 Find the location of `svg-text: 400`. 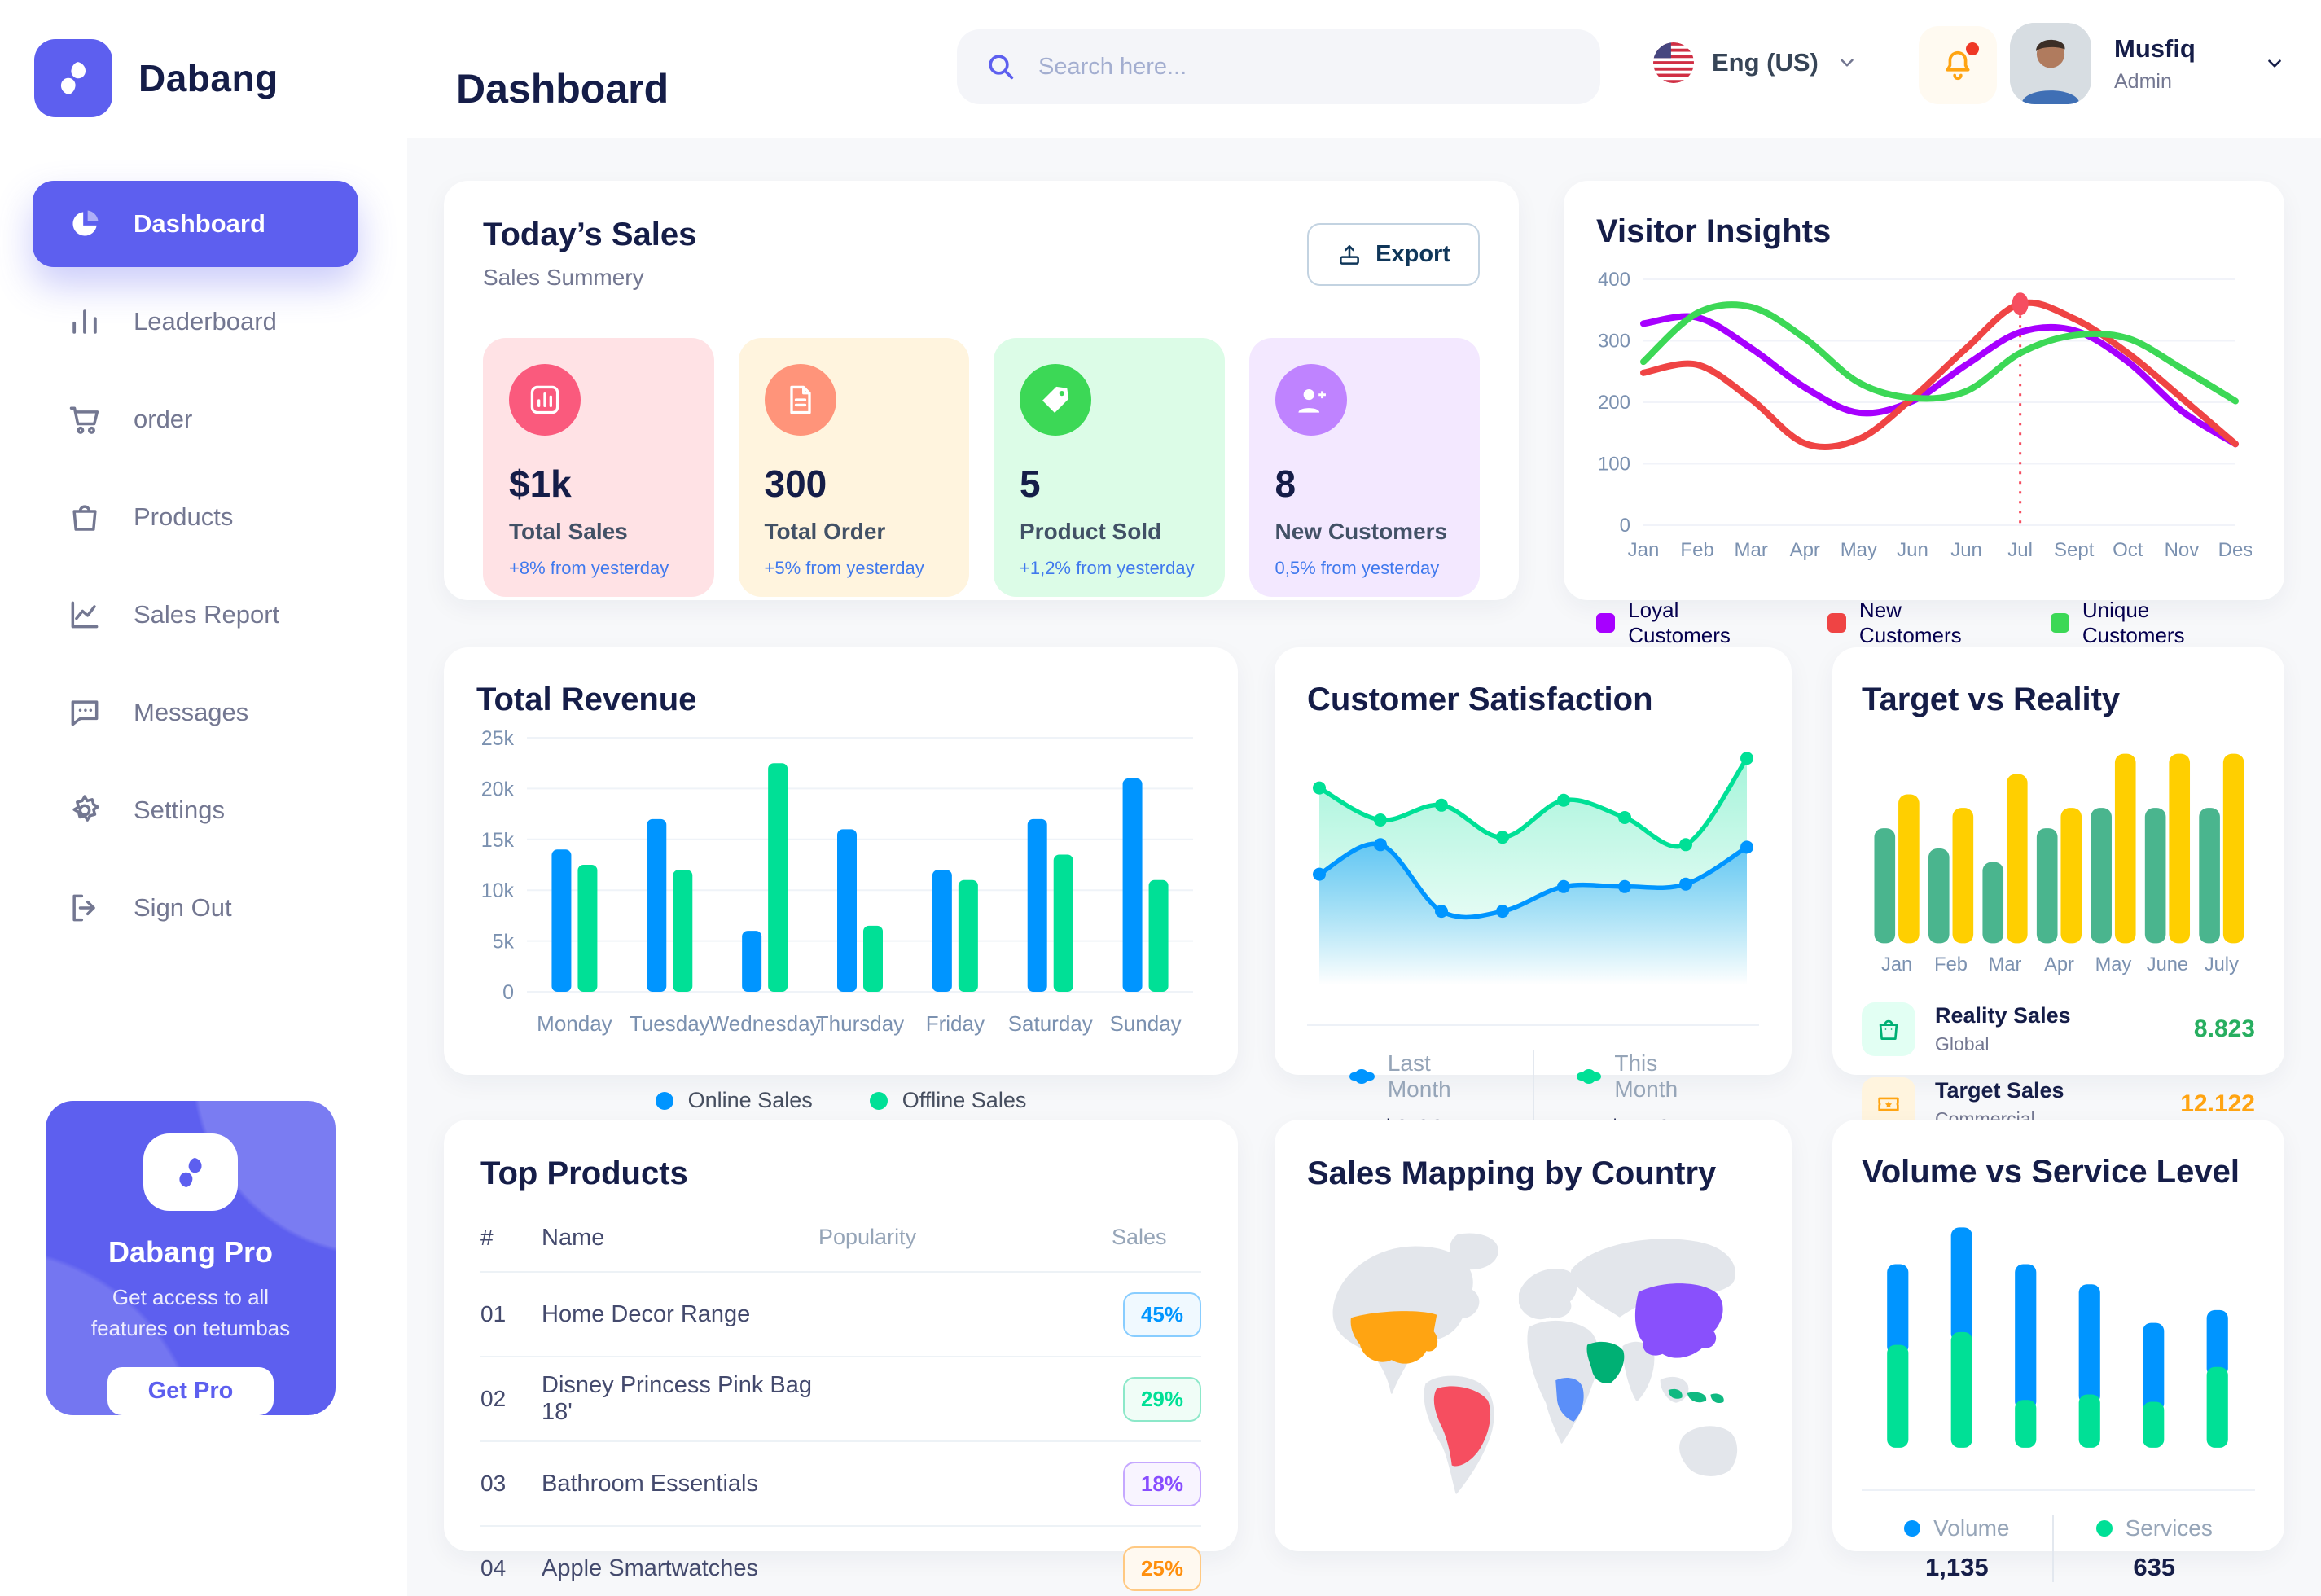

svg-text: 400 is located at coordinates (1614, 280).